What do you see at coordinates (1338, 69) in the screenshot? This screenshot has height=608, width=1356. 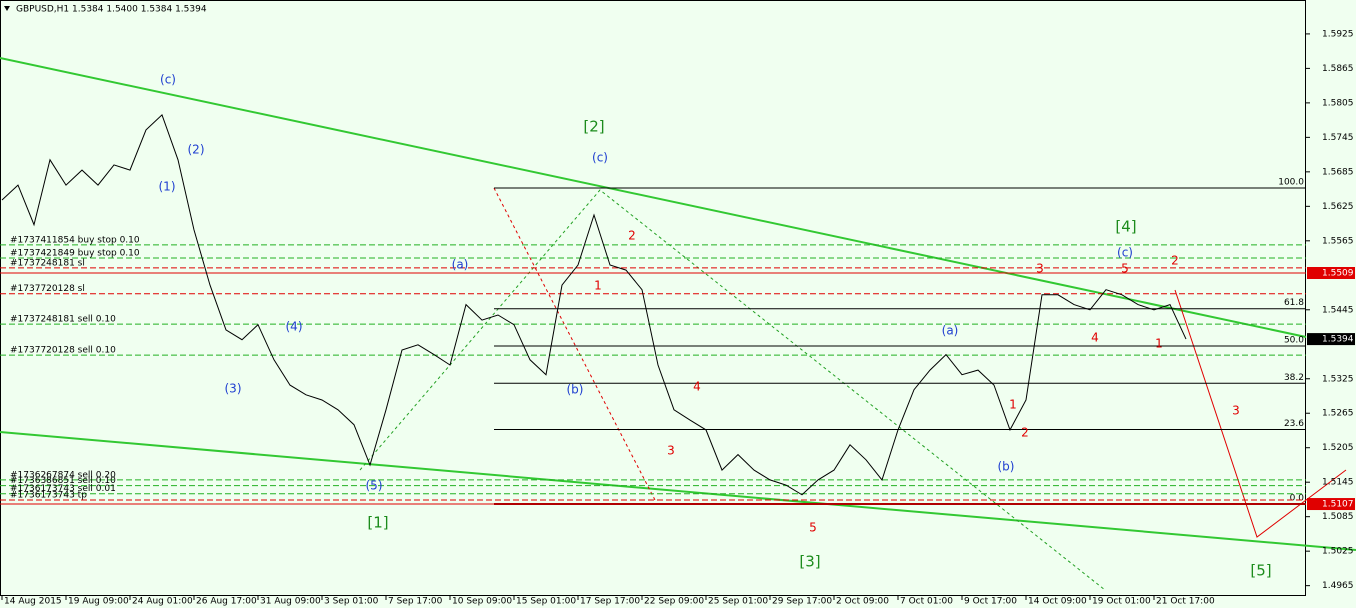 I see `y-tick-label: 1.5865` at bounding box center [1338, 69].